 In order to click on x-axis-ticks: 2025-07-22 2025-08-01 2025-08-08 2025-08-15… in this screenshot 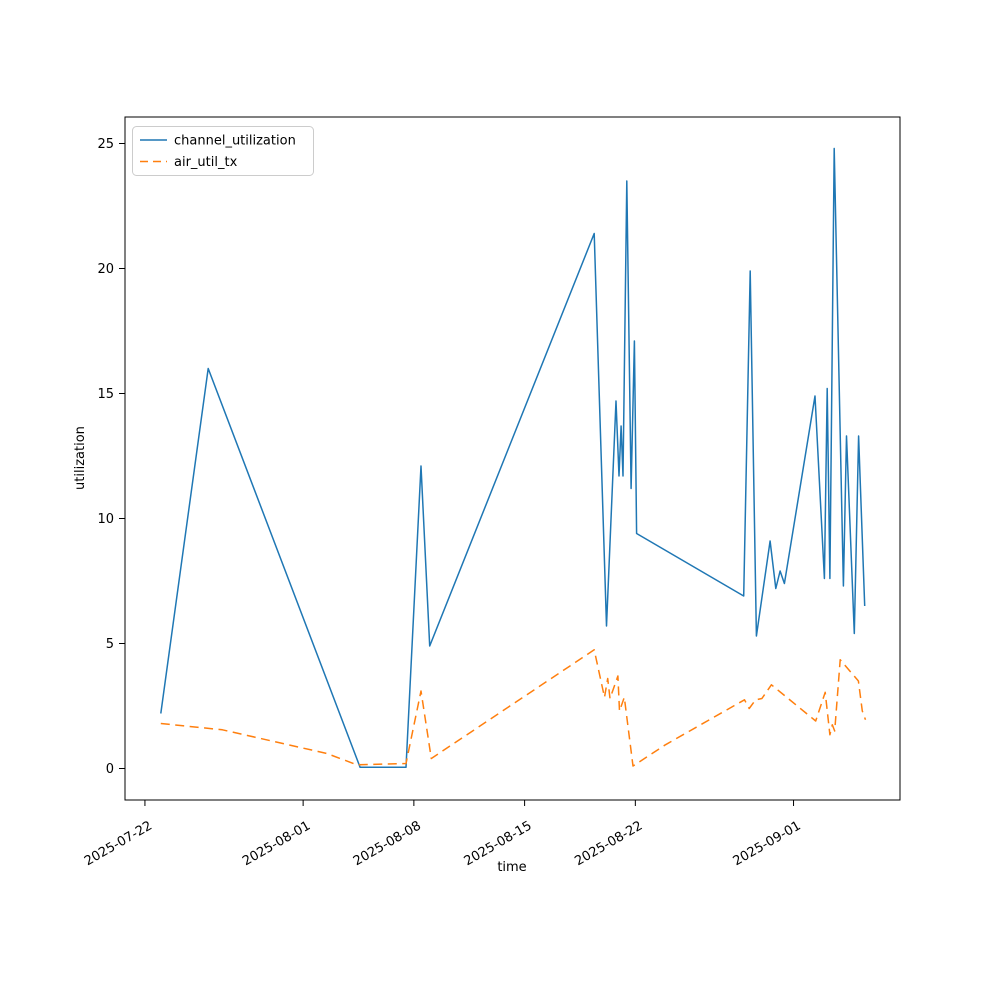, I will do `click(443, 834)`.